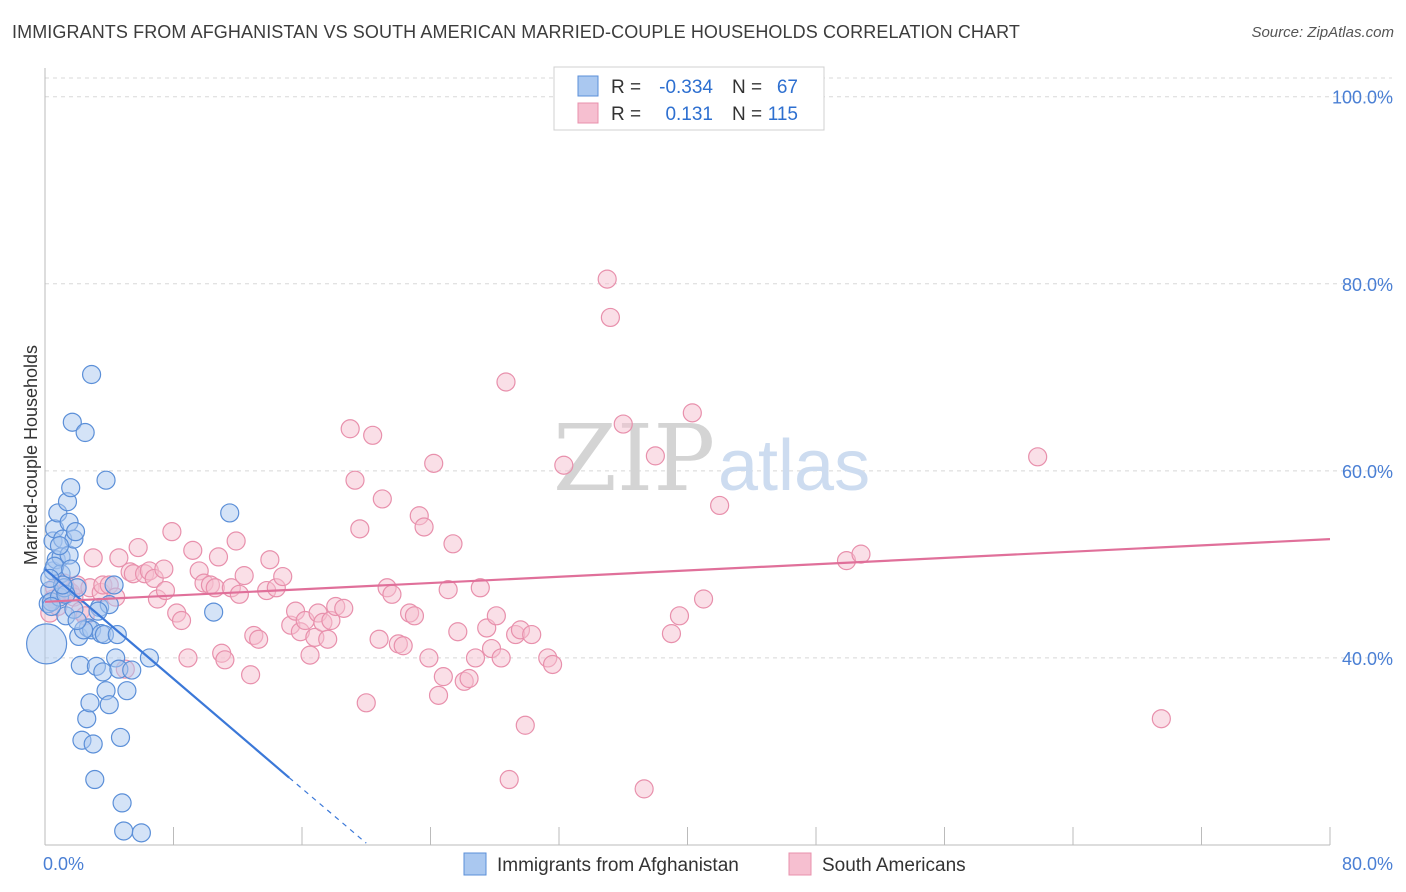  I want to click on legend-r-label-blue: R =, so click(626, 87).